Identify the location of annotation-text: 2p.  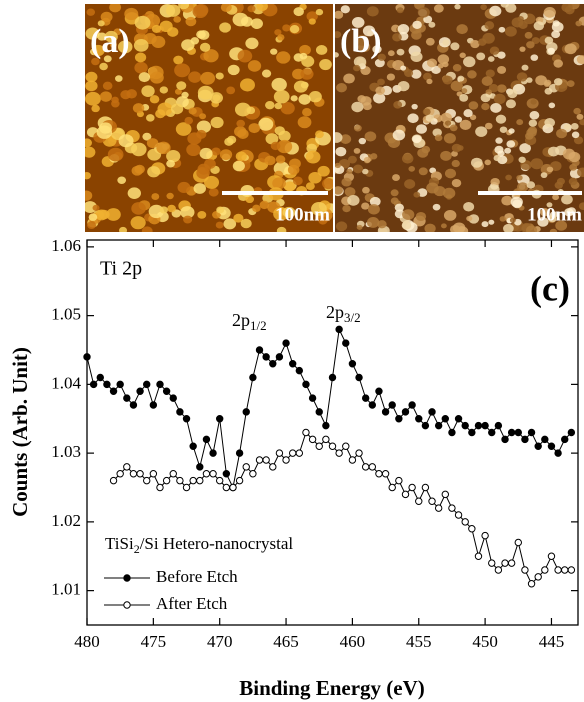
(241, 320).